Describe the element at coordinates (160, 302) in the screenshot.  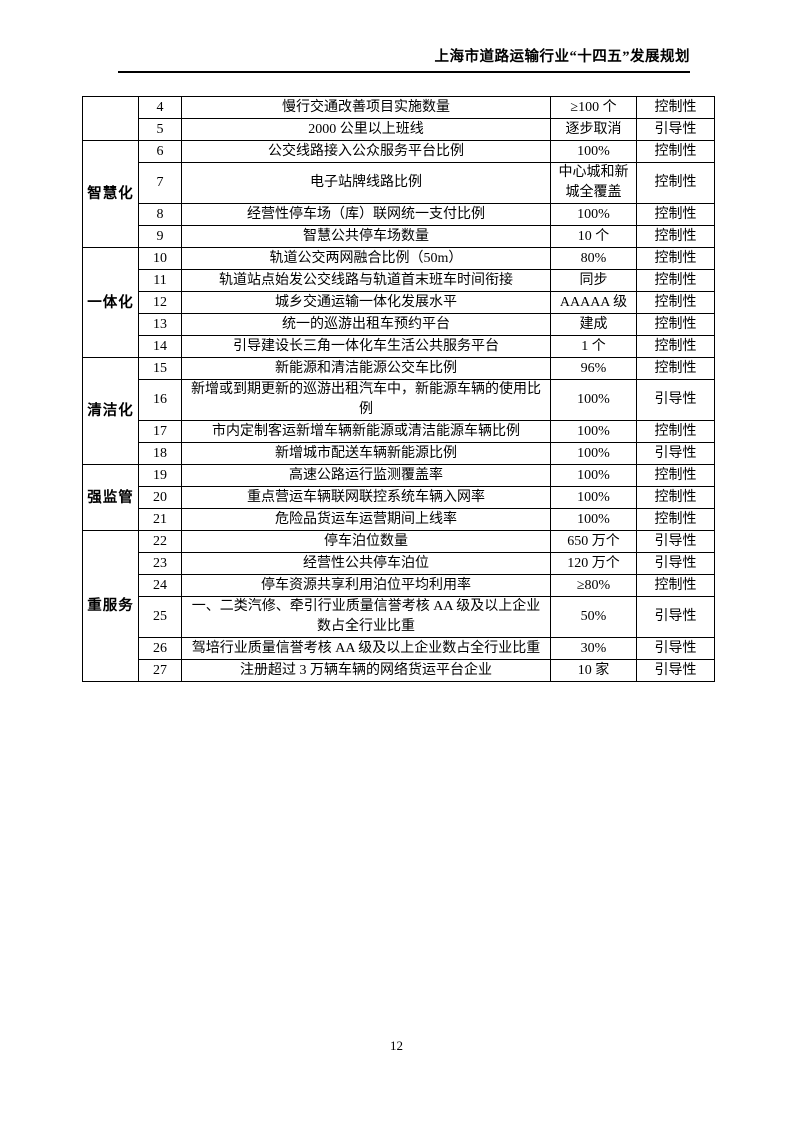
I see `row-number-cell: 12` at that location.